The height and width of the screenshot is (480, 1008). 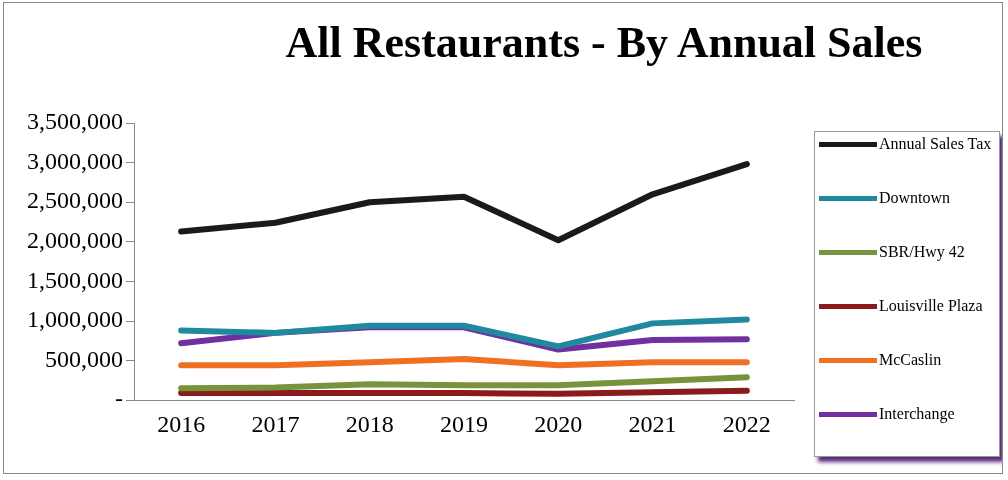 I want to click on x-tick-label: 2022, so click(x=746, y=423).